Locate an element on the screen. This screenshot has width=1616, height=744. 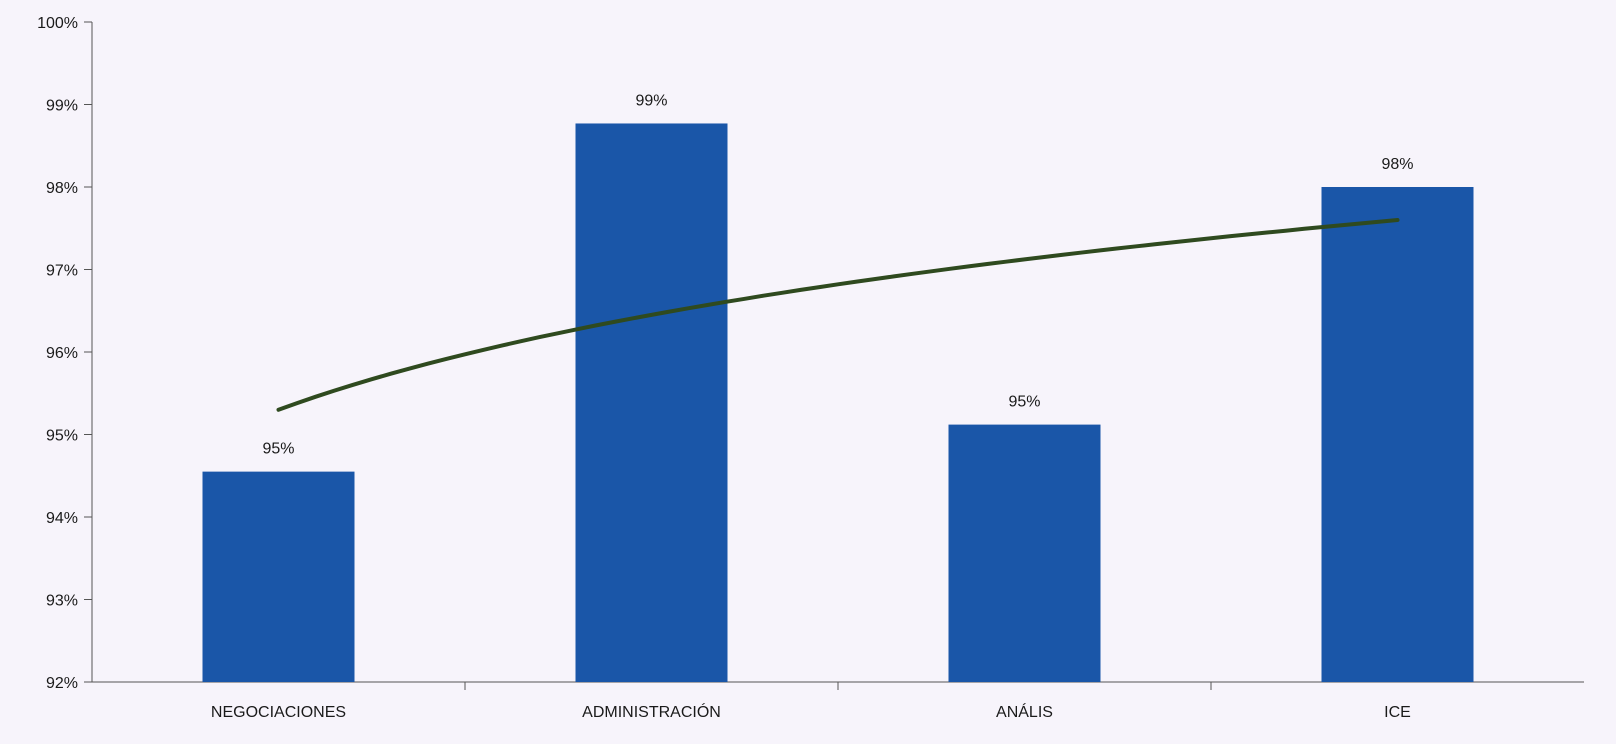
category-label: ADMINISTRACIÓN is located at coordinates (651, 711).